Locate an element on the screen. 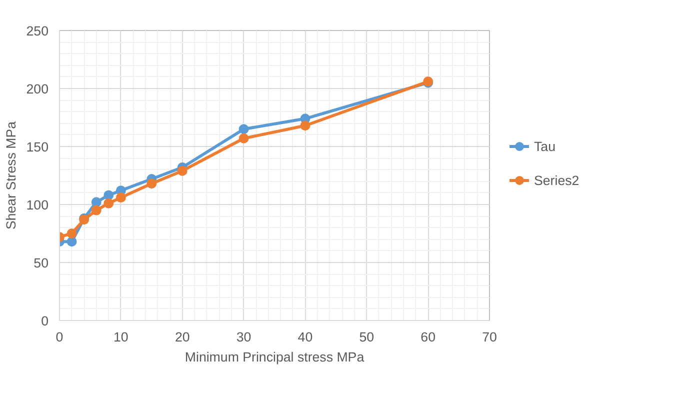 The height and width of the screenshot is (417, 676). x-tick-label: 70 is located at coordinates (489, 337).